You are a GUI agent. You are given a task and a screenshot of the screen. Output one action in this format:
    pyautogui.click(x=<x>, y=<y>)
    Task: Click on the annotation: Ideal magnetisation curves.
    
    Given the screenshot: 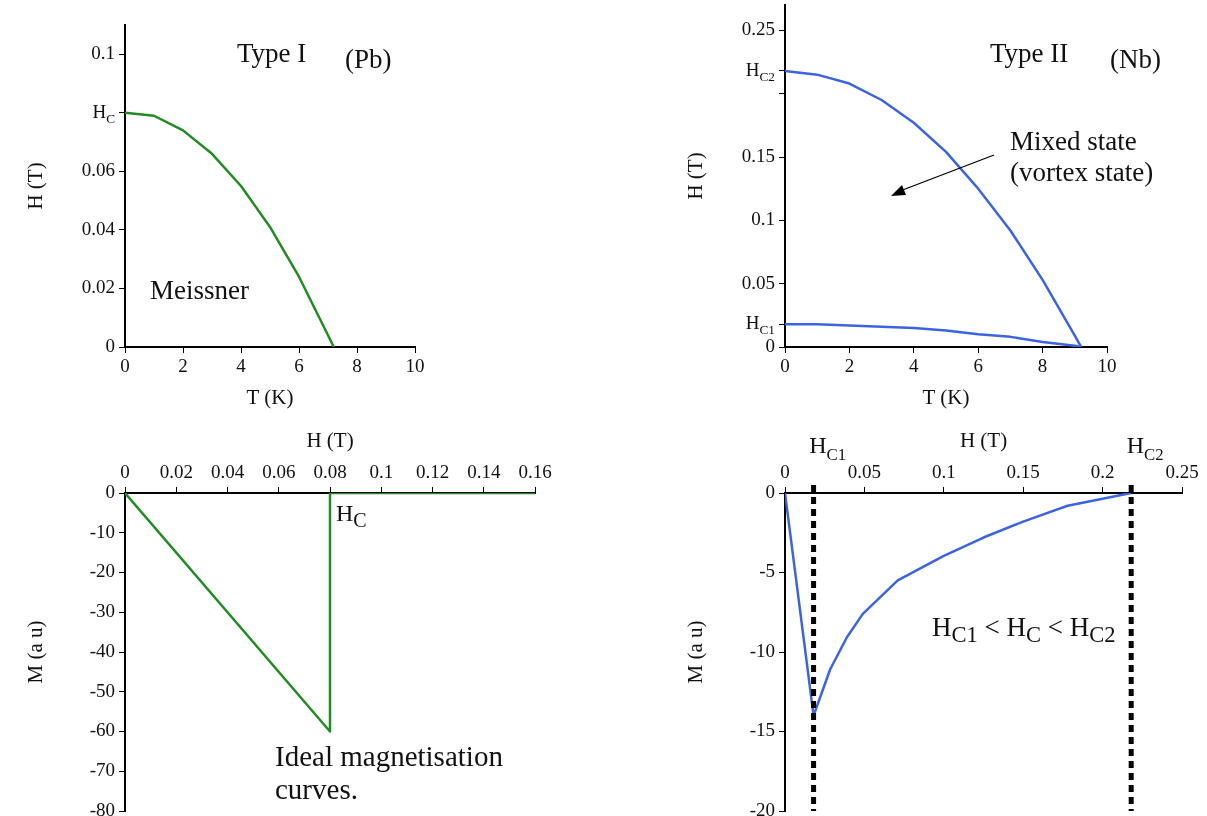 What is the action you would take?
    pyautogui.click(x=389, y=773)
    